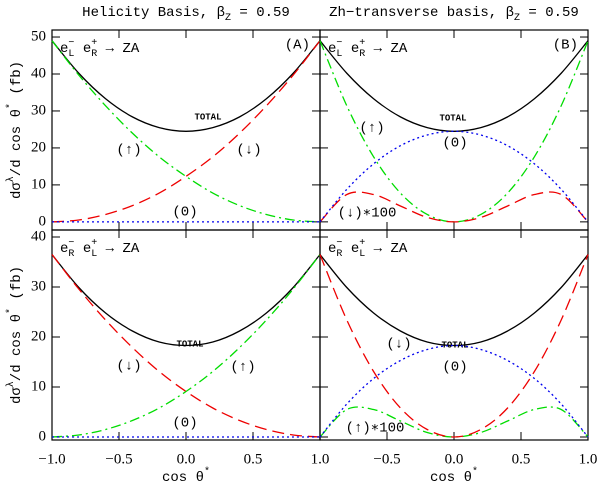 This screenshot has width=602, height=488. What do you see at coordinates (421, 13) in the screenshot?
I see `text-part: Zh−transverse basis, β` at bounding box center [421, 13].